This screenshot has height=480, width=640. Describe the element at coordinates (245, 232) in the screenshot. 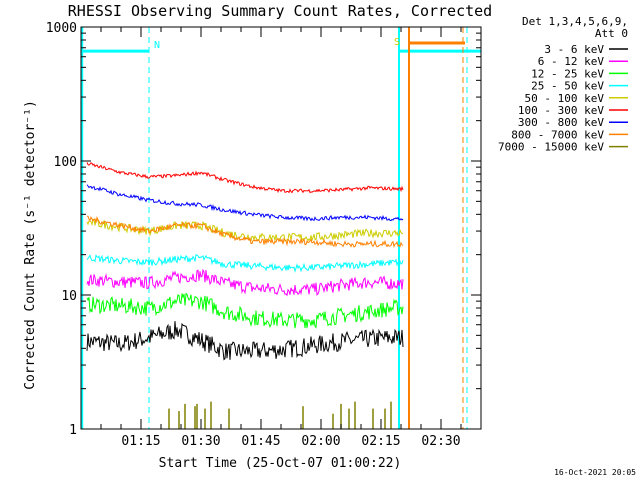

I see `series-line-800-7000-kev` at that location.